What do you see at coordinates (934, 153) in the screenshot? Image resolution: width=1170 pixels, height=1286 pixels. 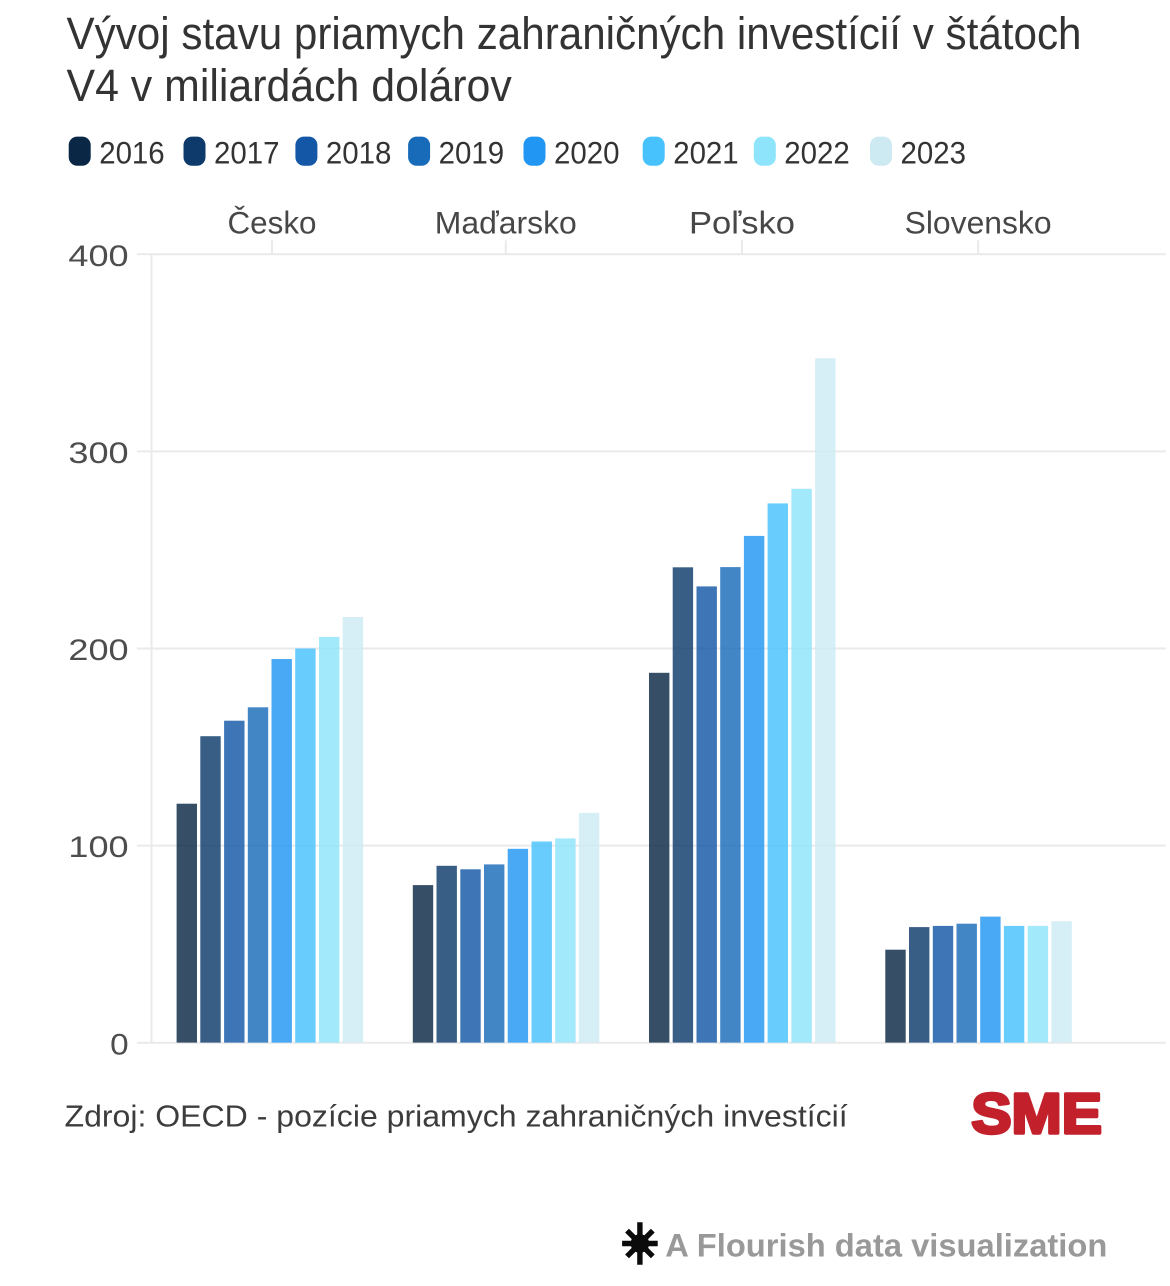 I see `svg-text: 2023` at bounding box center [934, 153].